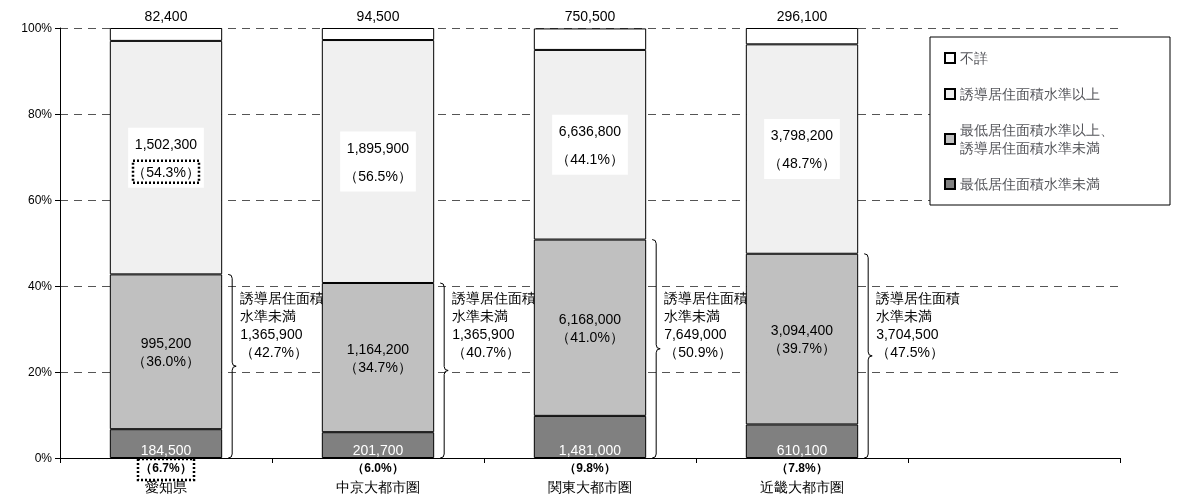  Describe the element at coordinates (166, 458) in the screenshot. I see `data-label: 184,500 （6.7%）` at that location.